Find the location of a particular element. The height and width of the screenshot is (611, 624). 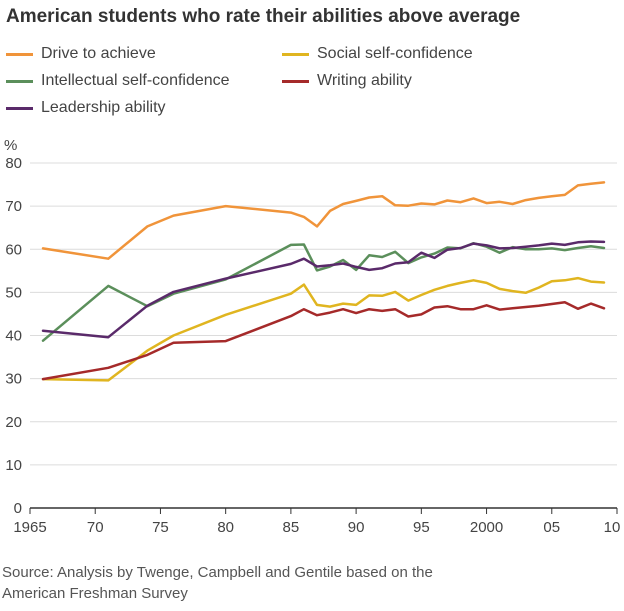

x-tick-label-1970: 70 is located at coordinates (95, 527).